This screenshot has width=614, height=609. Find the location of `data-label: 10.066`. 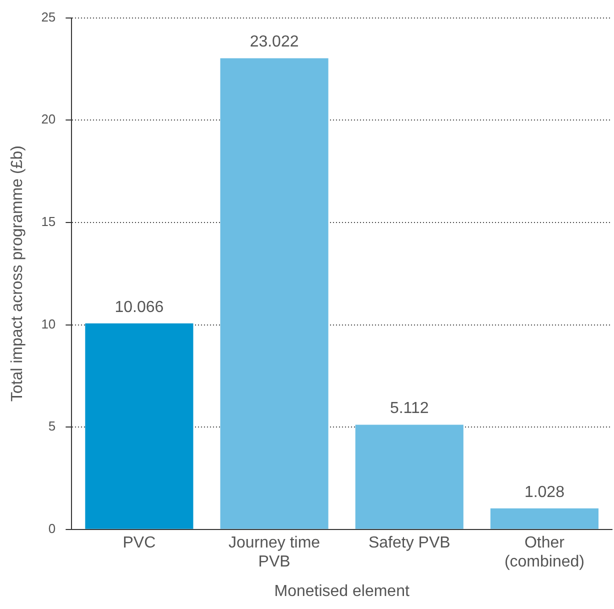

data-label: 10.066 is located at coordinates (139, 307).